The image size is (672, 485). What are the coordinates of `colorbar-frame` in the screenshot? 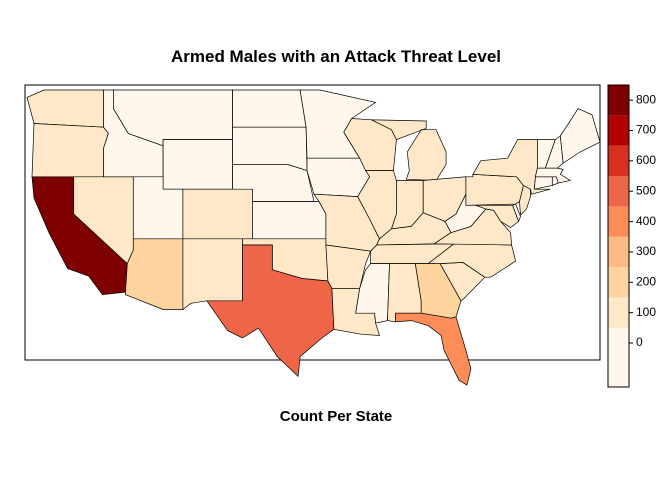 It's located at (618, 236).